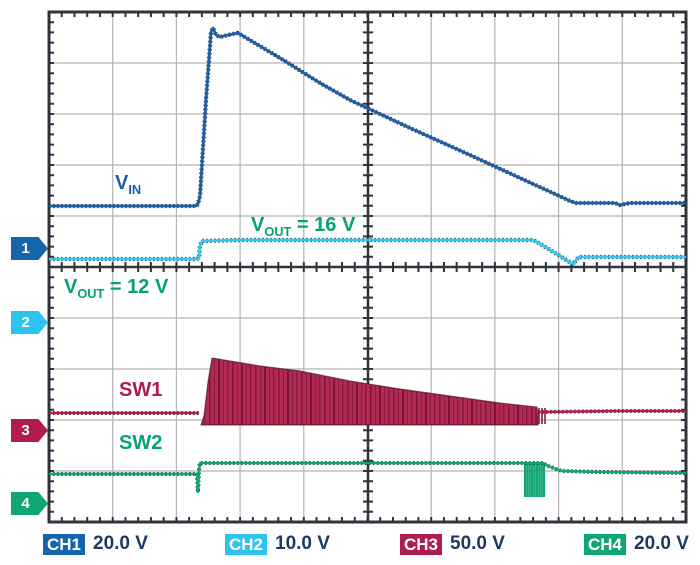 Image resolution: width=700 pixels, height=565 pixels. I want to click on label-vout-16v: VOUT = 16 V, so click(303, 227).